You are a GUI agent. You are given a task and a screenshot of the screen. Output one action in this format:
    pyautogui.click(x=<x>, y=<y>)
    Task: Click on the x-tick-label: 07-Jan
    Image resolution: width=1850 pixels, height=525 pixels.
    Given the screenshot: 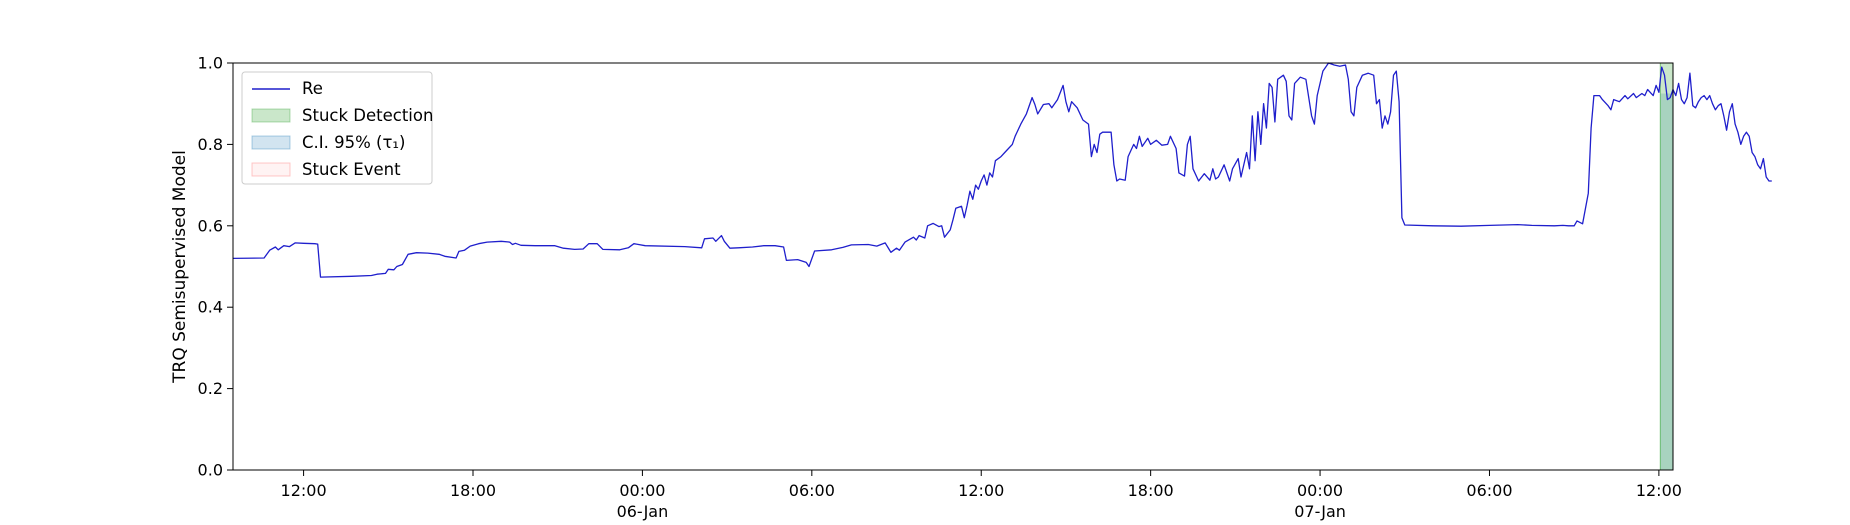 What is the action you would take?
    pyautogui.click(x=1320, y=511)
    